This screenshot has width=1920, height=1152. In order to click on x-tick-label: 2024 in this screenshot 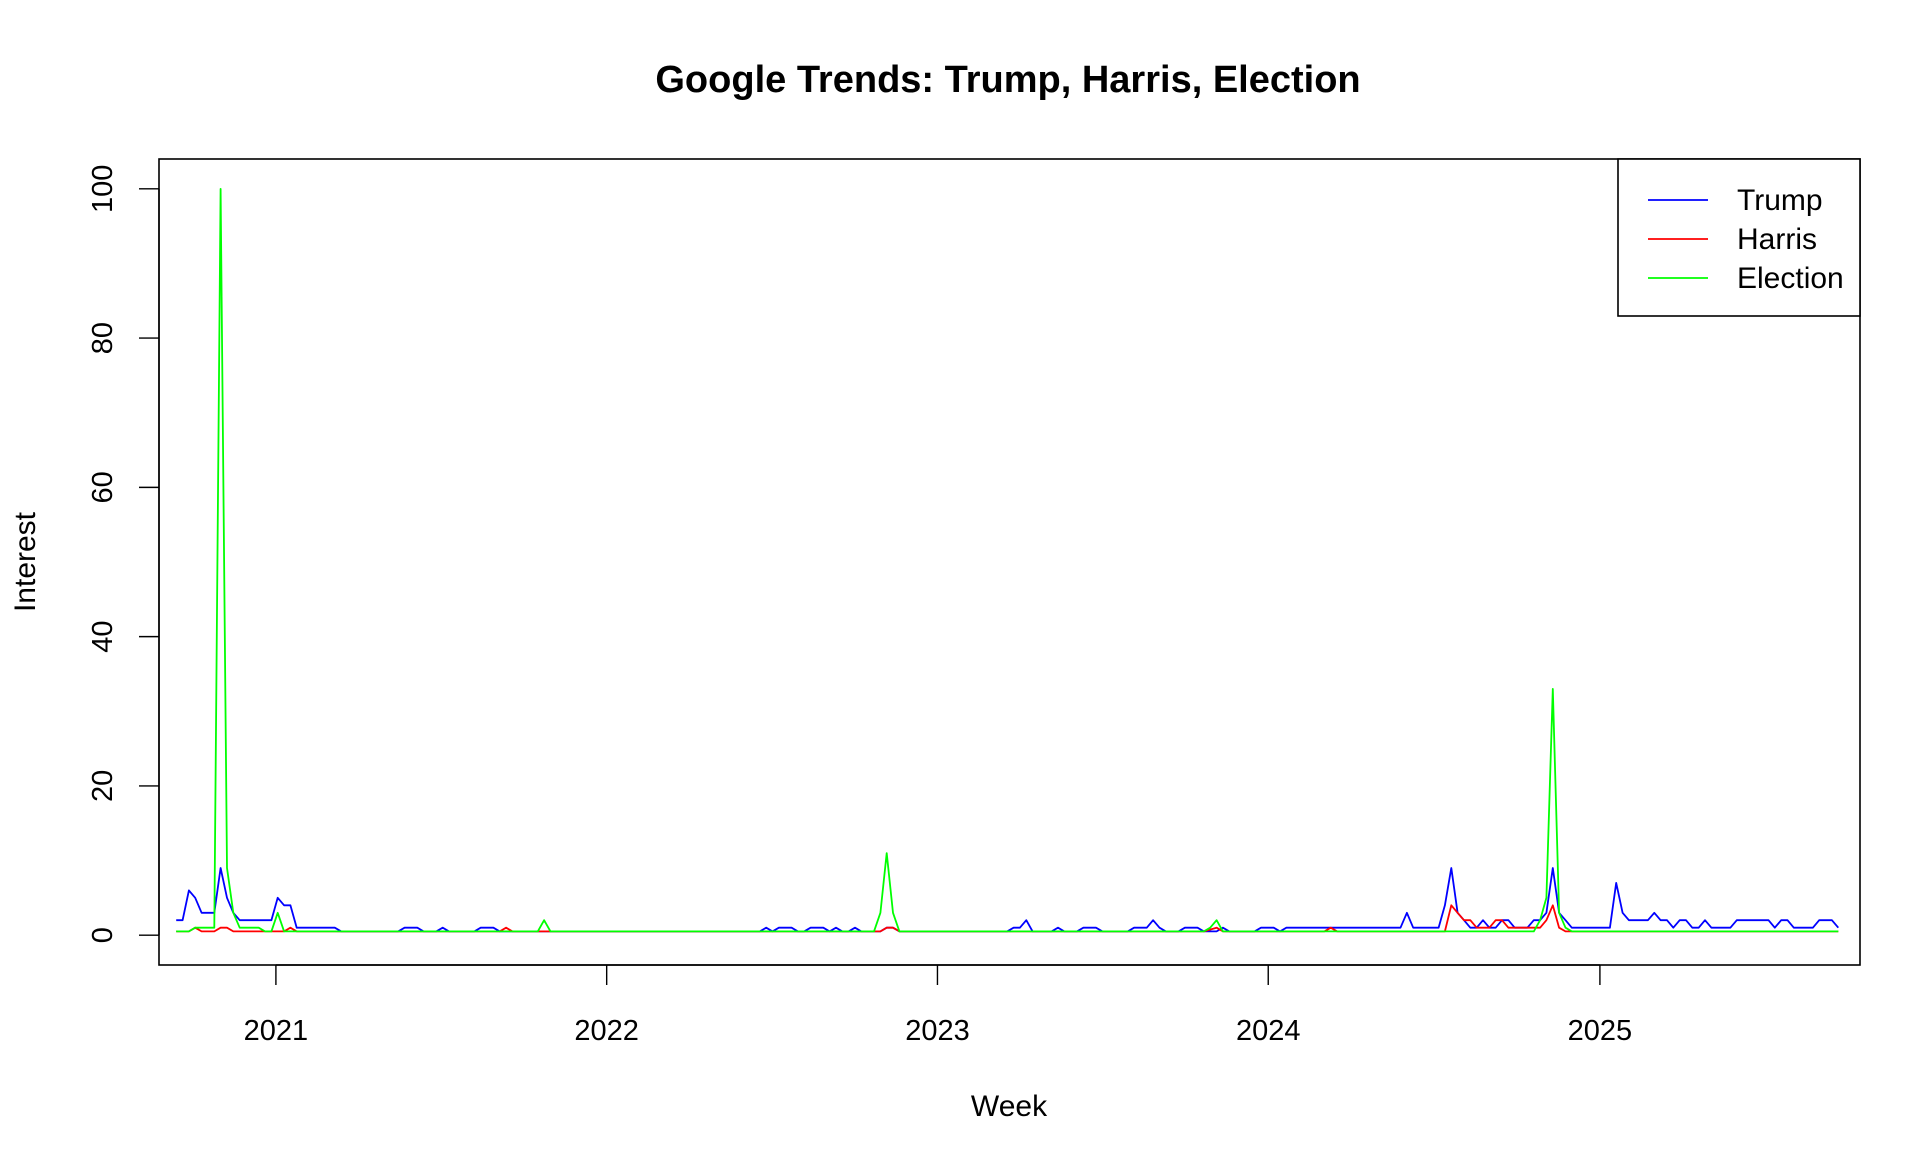, I will do `click(1268, 1031)`.